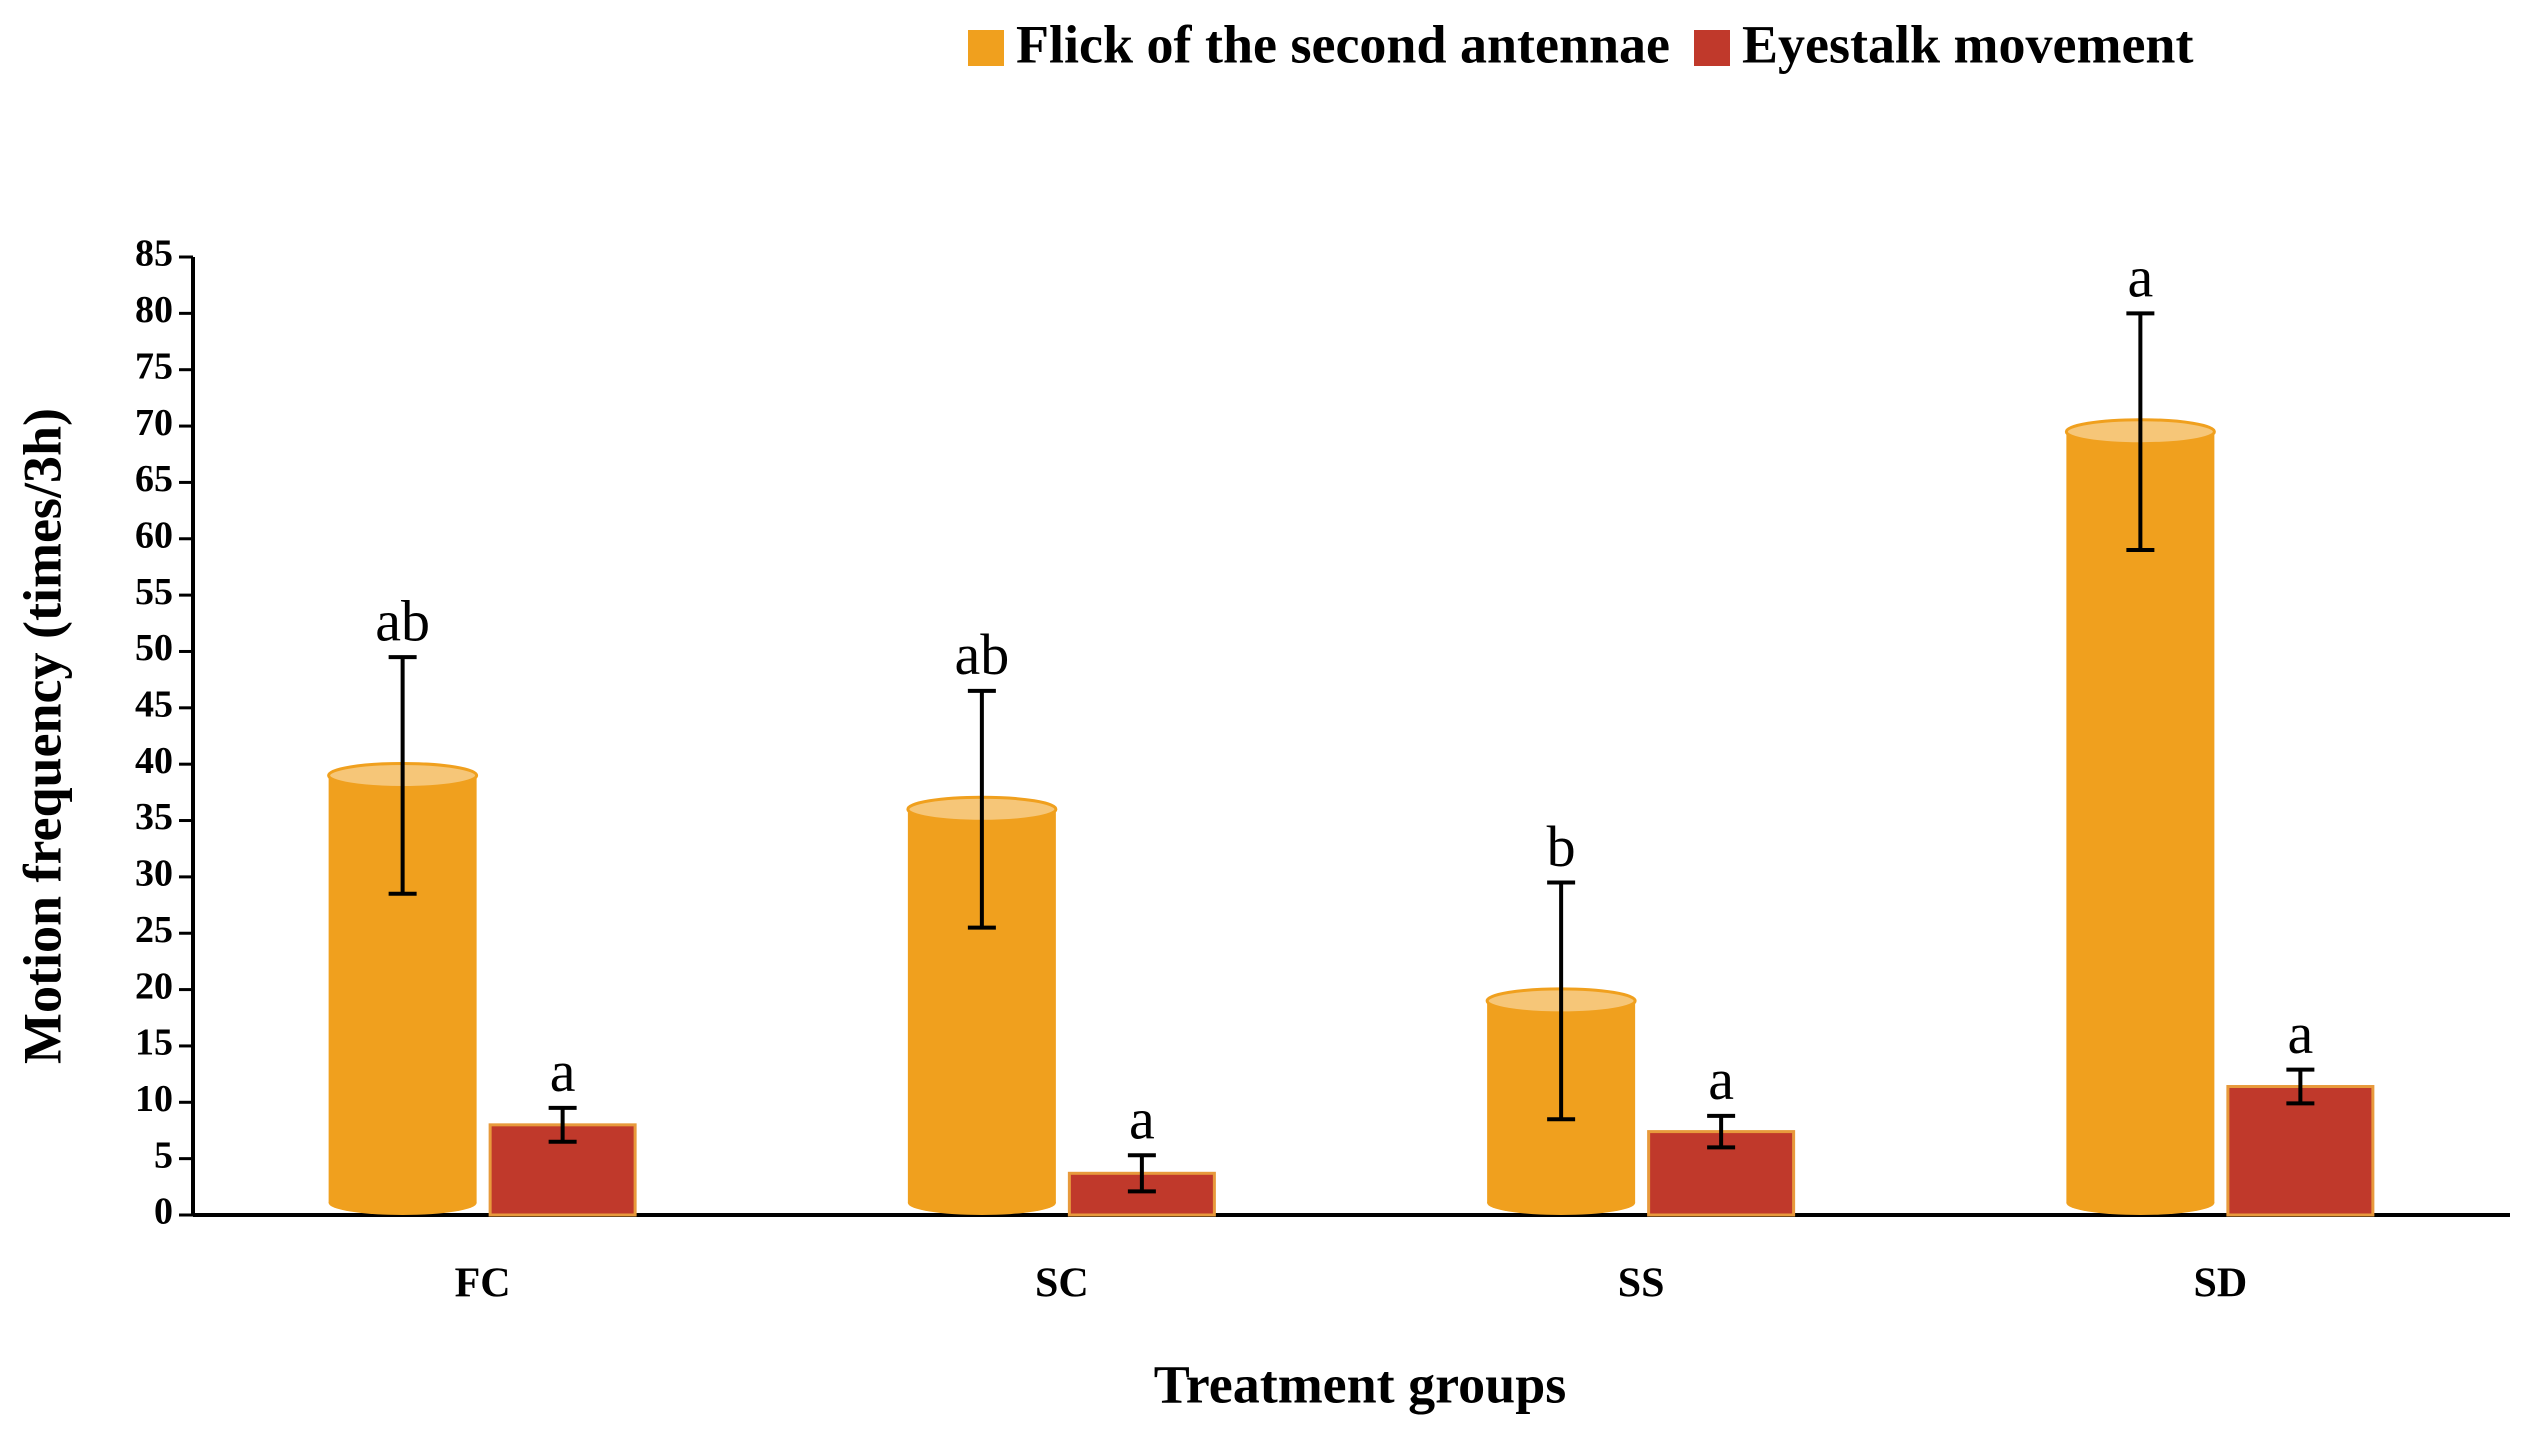  What do you see at coordinates (163, 1155) in the screenshot?
I see `y-tick-label: 5` at bounding box center [163, 1155].